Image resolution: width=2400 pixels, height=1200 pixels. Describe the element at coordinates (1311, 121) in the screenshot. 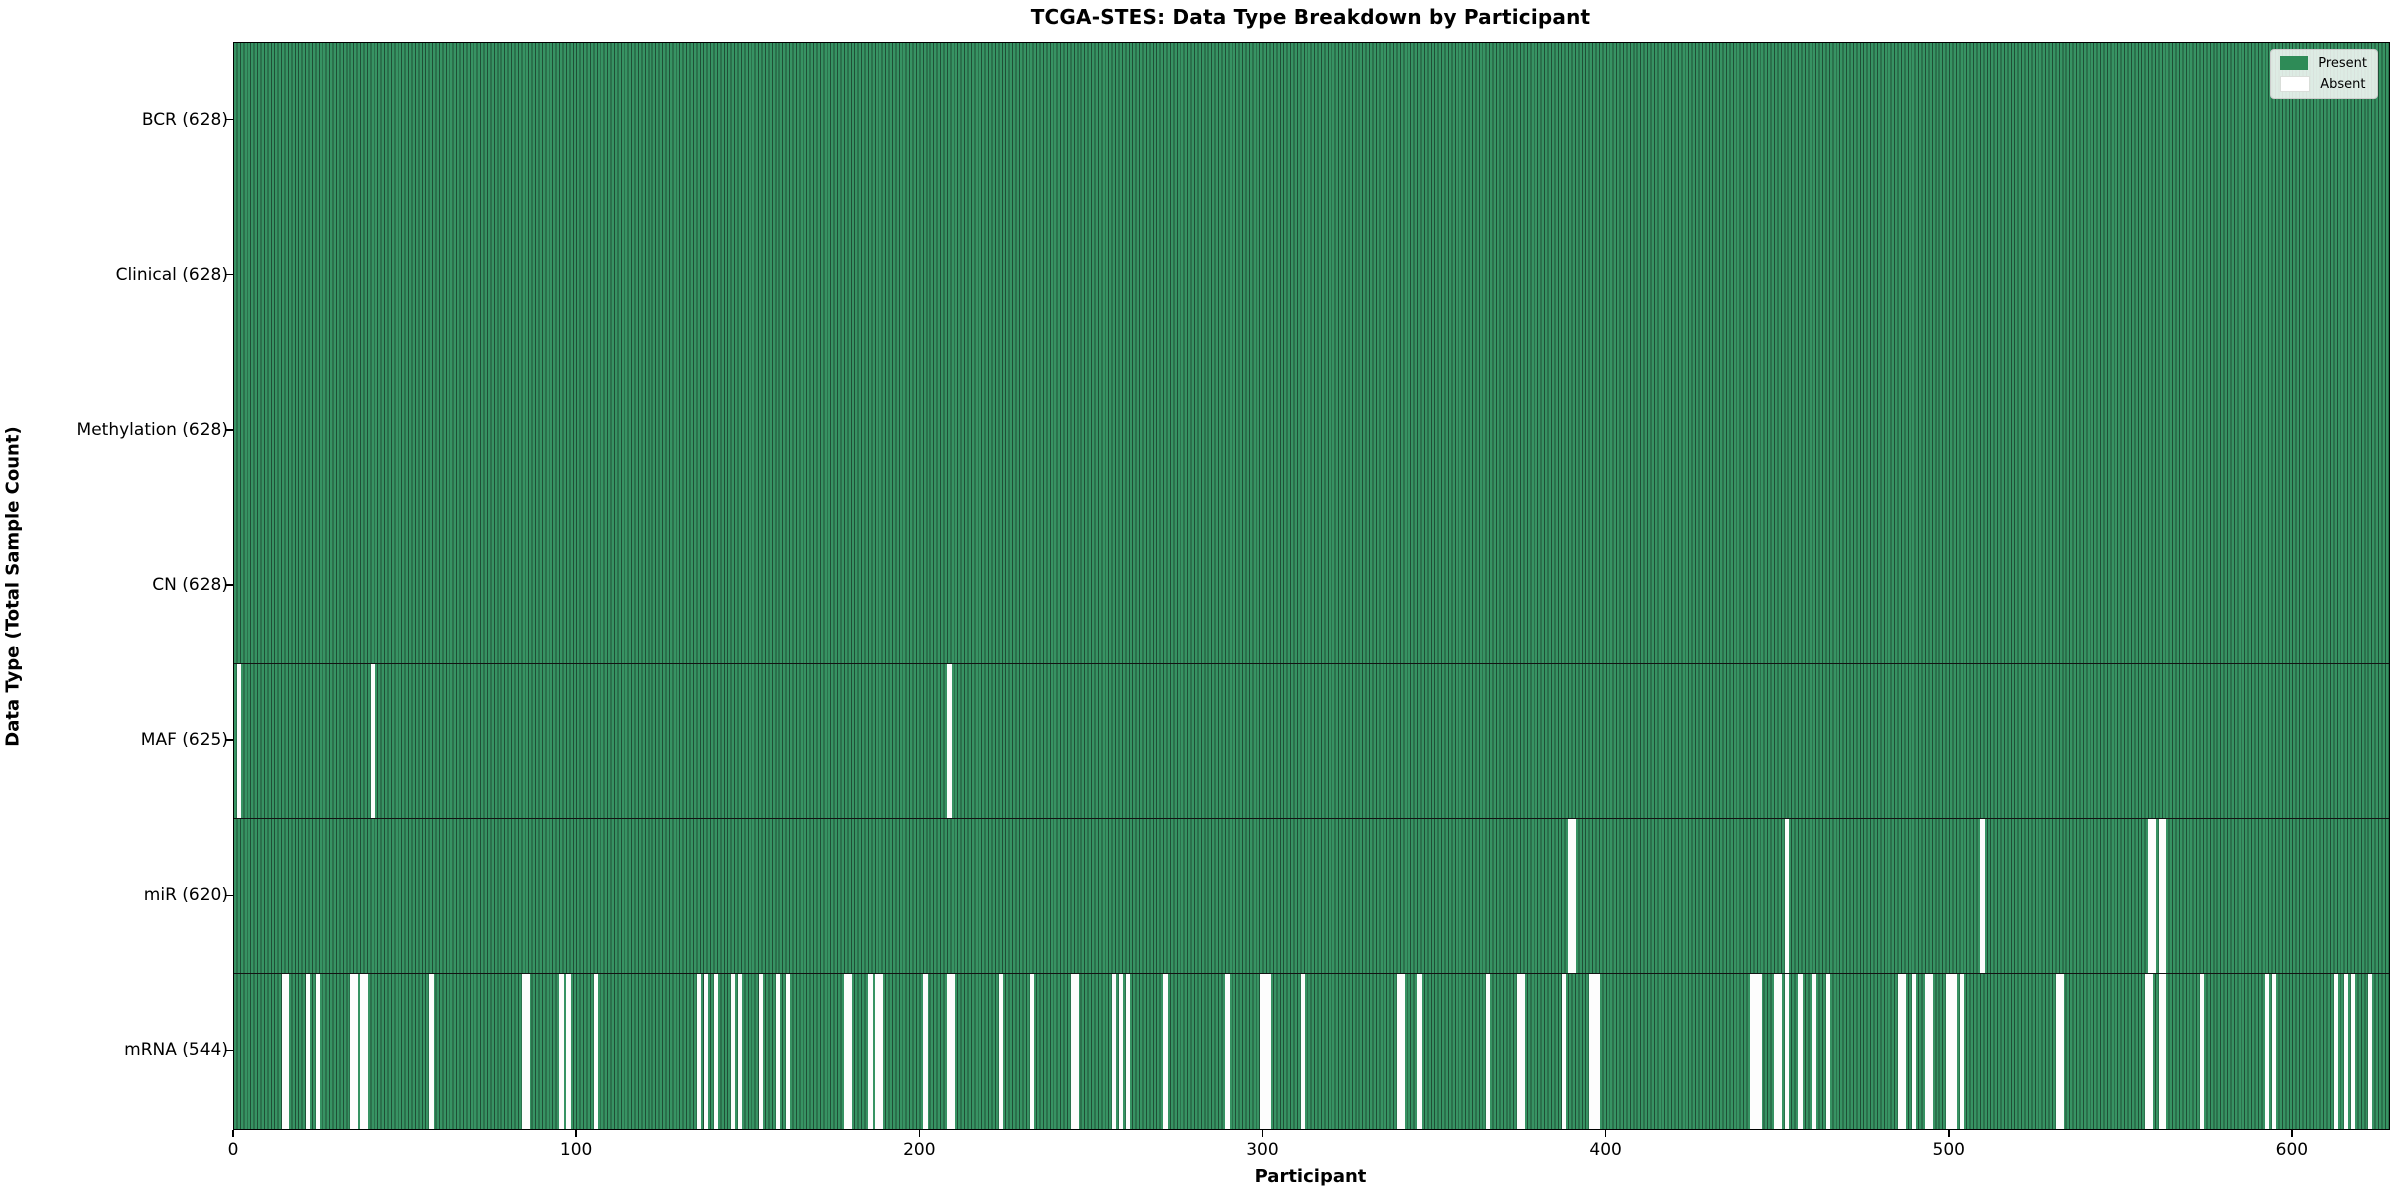

I see `row-bcr` at that location.